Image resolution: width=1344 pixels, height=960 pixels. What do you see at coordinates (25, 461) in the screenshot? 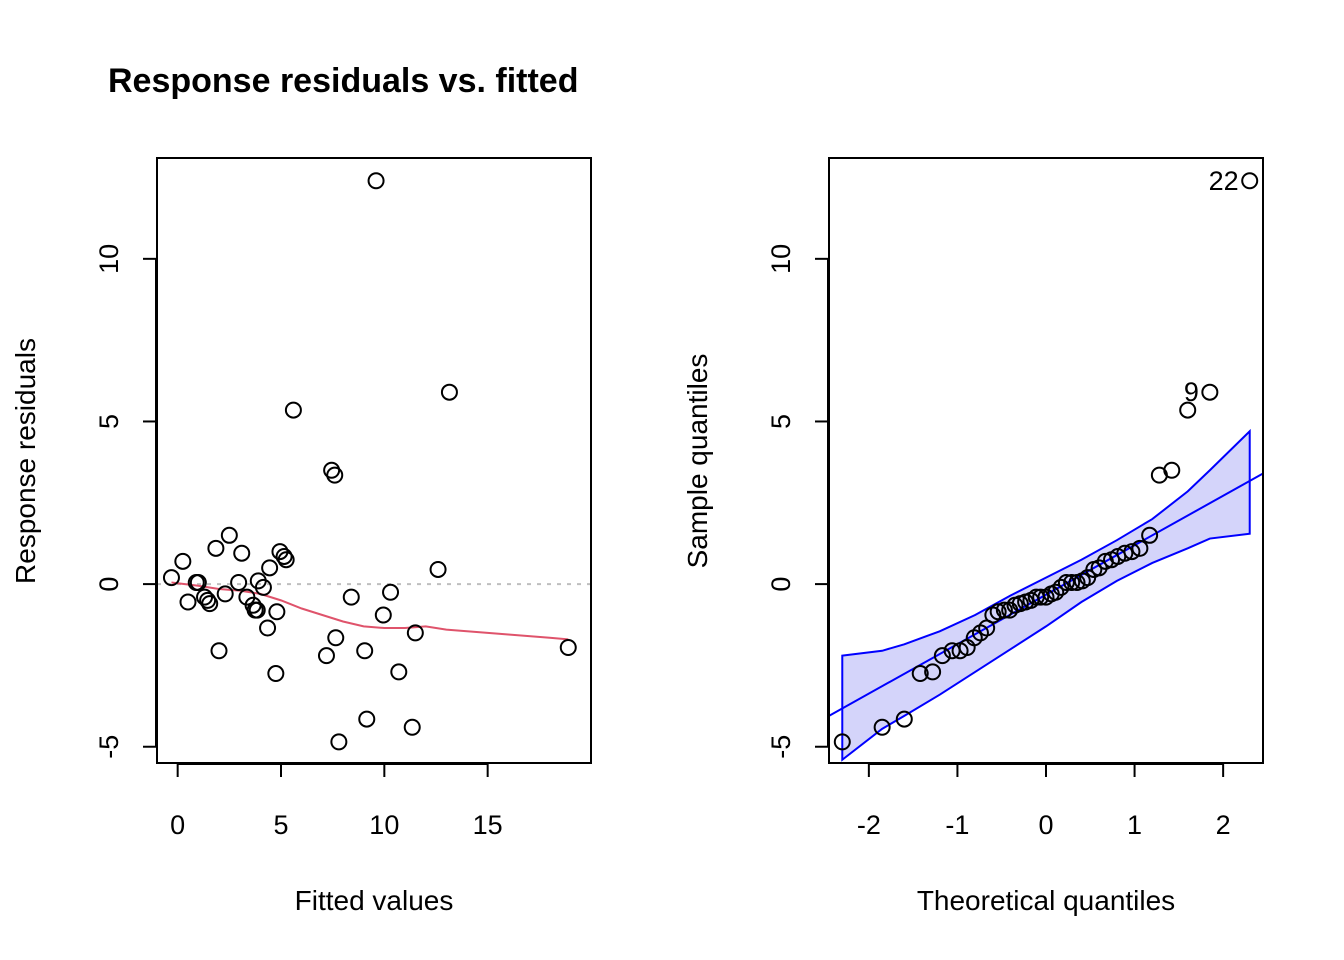
I see `y-axis-label: Response residuals` at bounding box center [25, 461].